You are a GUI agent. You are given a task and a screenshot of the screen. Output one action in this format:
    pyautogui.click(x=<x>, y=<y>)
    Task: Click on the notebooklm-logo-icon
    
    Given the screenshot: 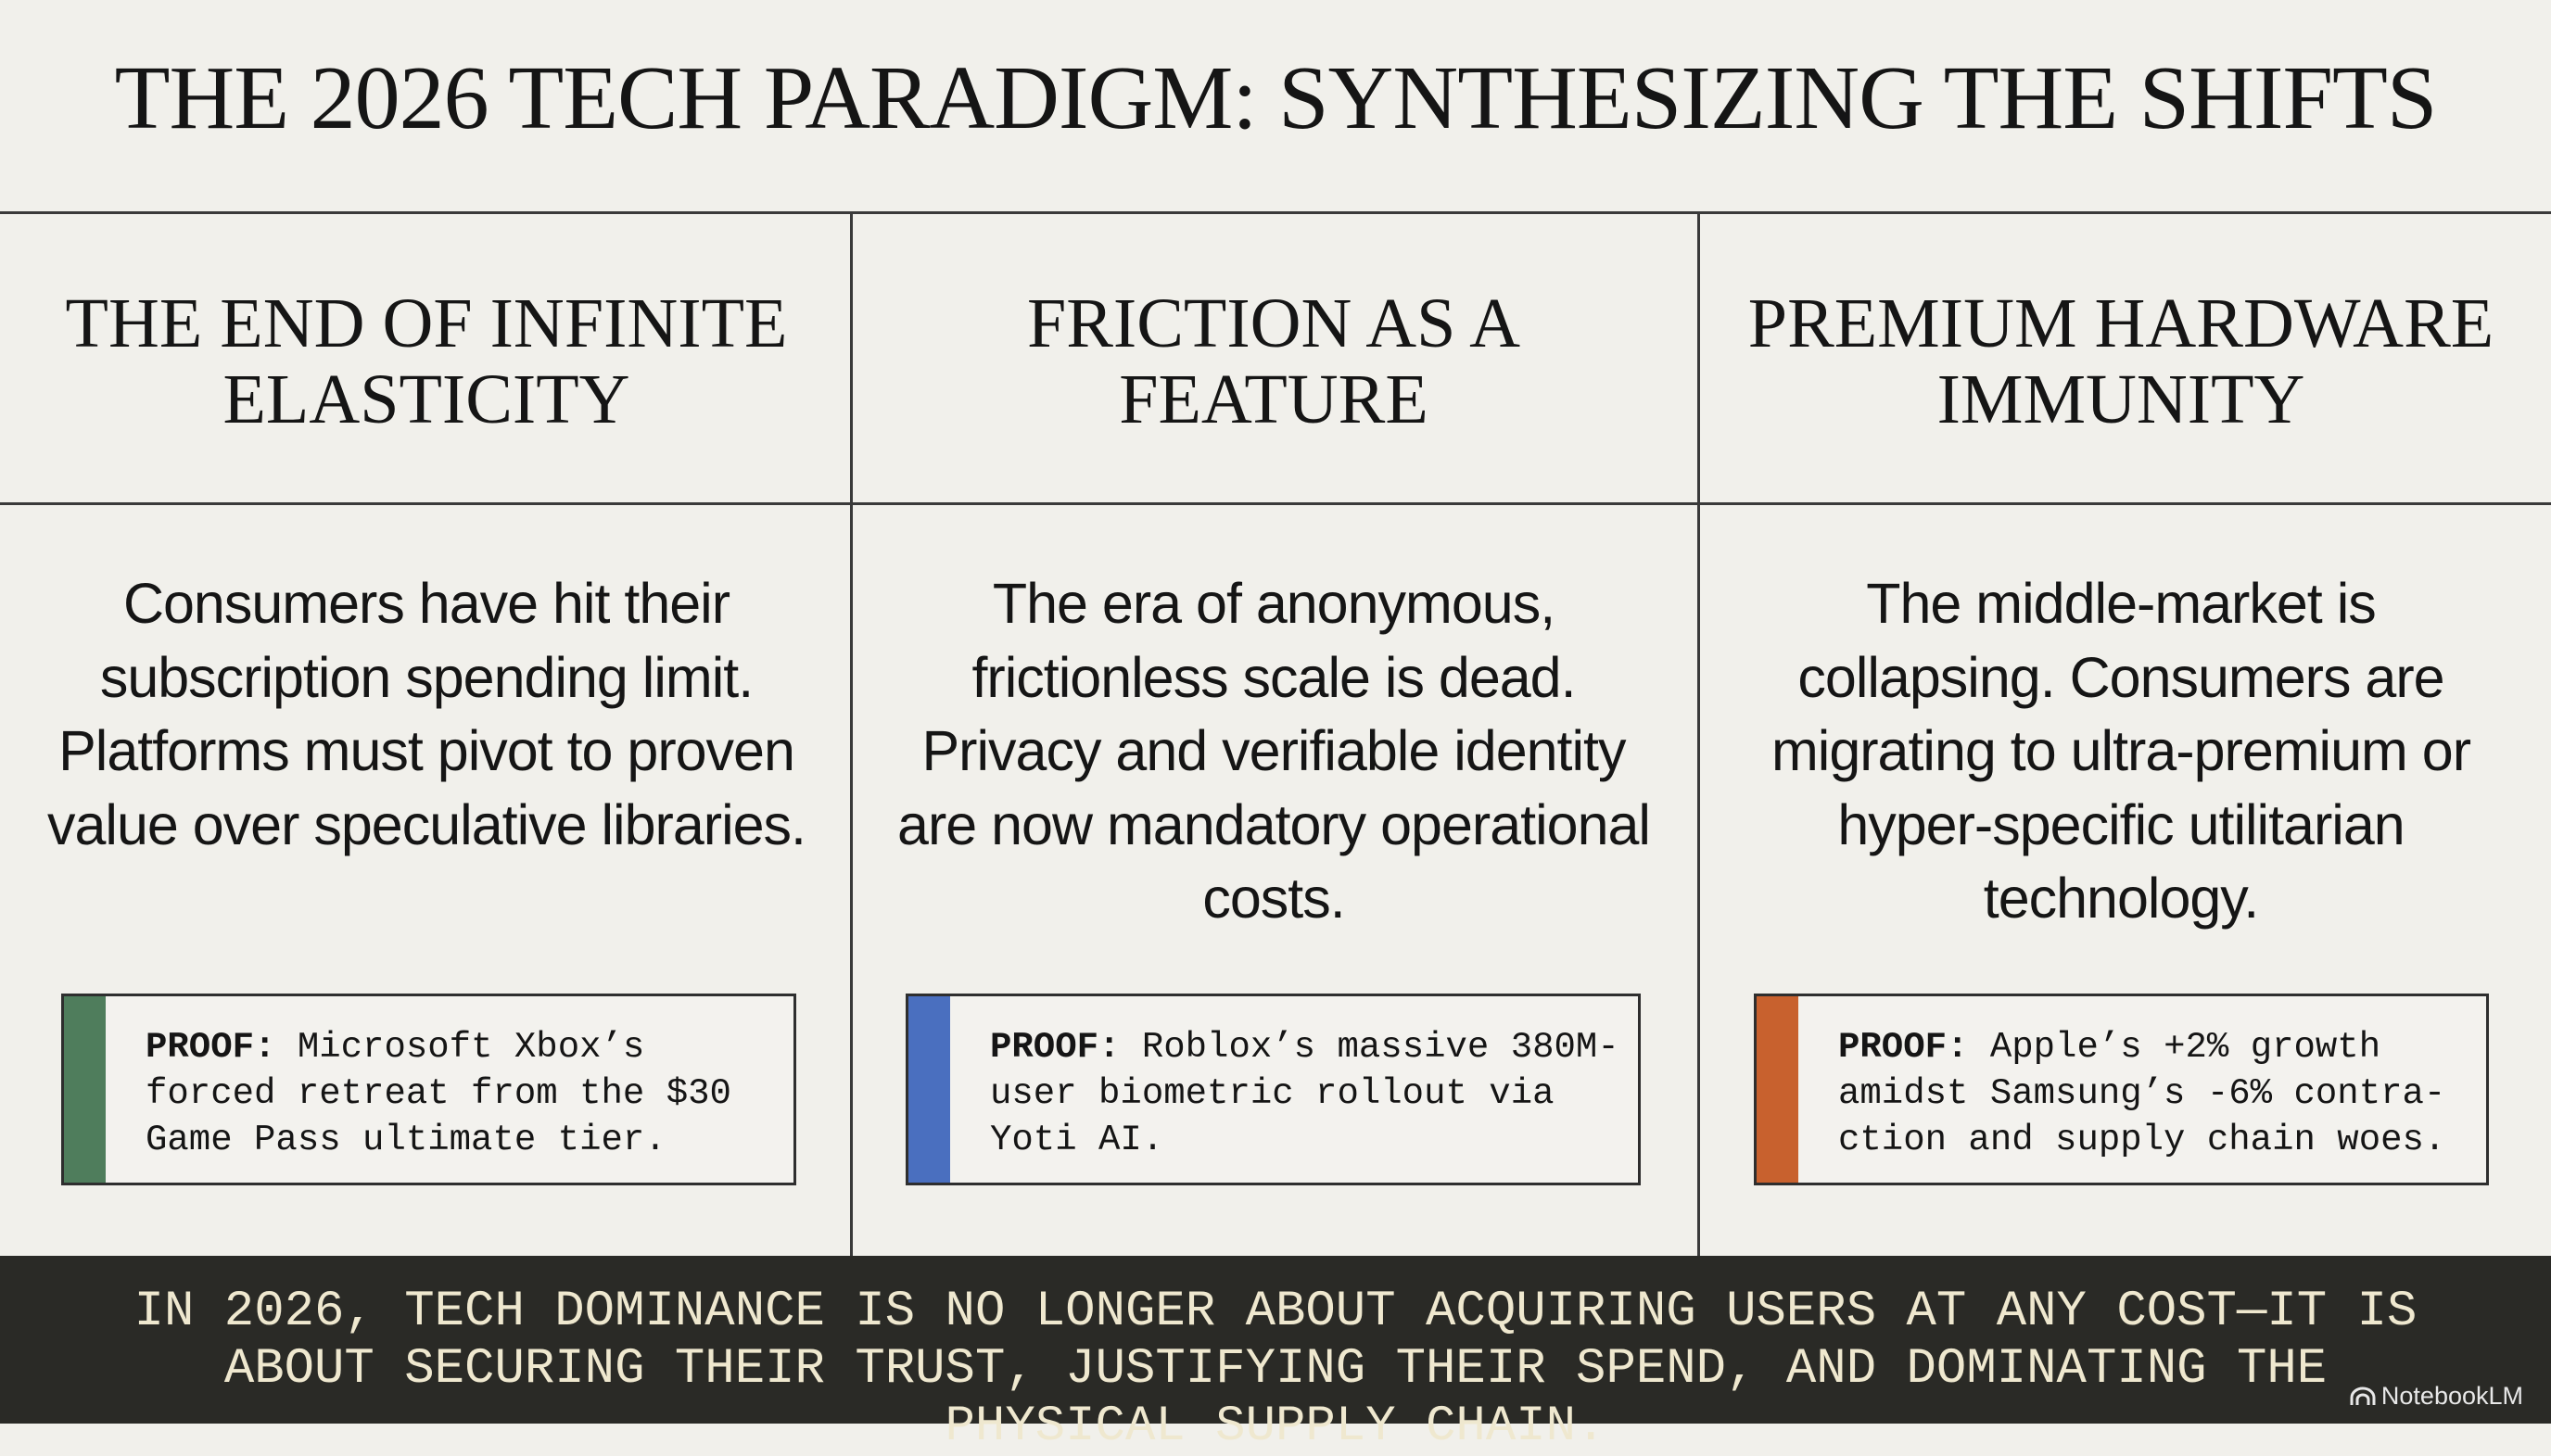 What is the action you would take?
    pyautogui.click(x=2363, y=1395)
    